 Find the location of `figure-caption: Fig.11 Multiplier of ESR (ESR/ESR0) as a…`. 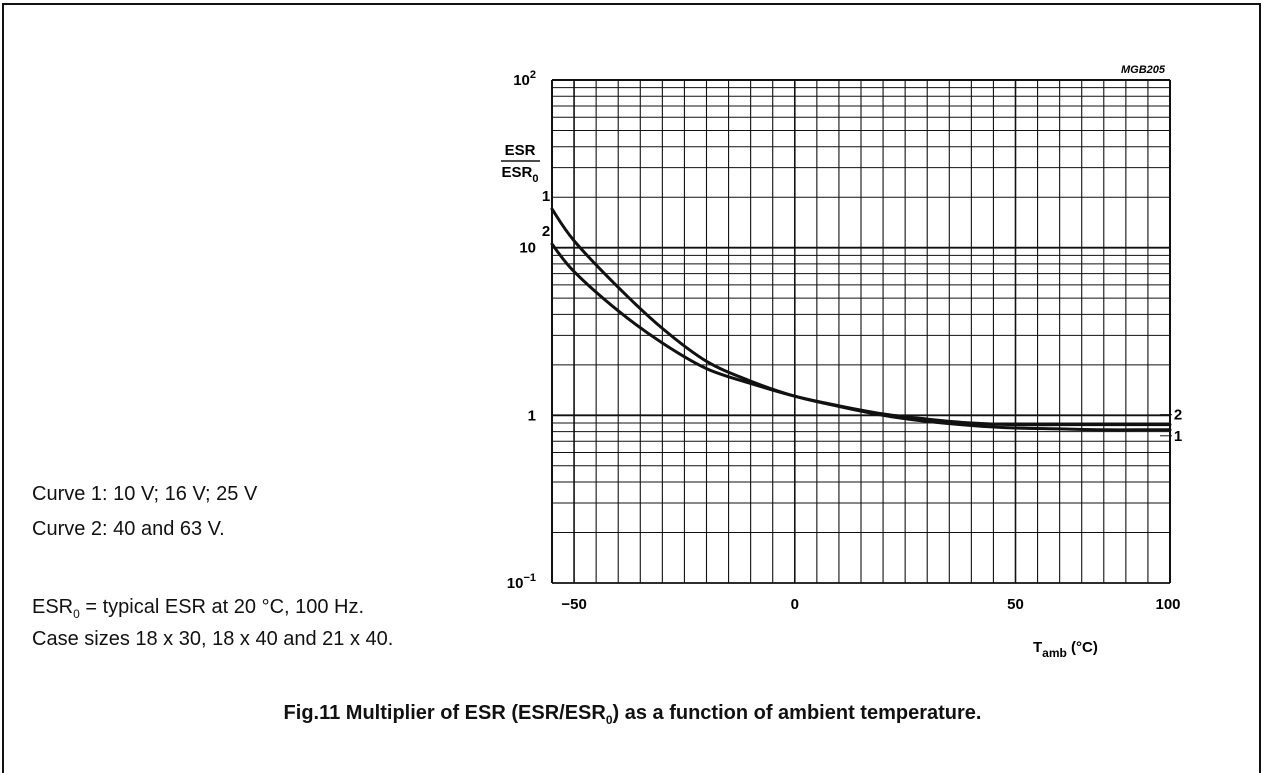

figure-caption: Fig.11 Multiplier of ESR (ESR/ESR0) as a… is located at coordinates (632, 714).